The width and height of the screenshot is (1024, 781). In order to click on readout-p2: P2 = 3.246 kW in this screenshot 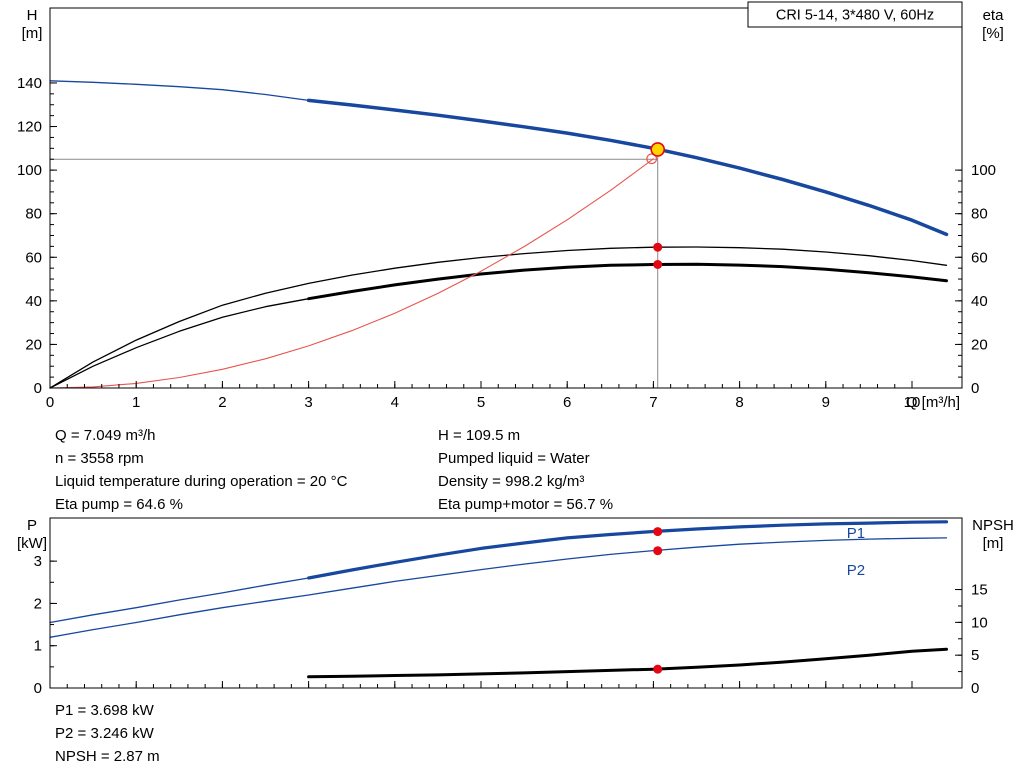, I will do `click(104, 733)`.